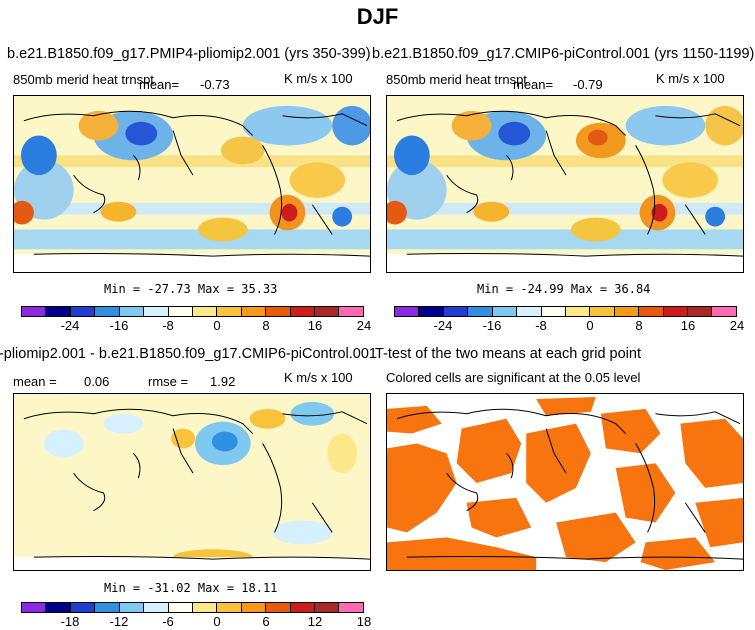 The width and height of the screenshot is (755, 630). Describe the element at coordinates (364, 621) in the screenshot. I see `colorbar-tick: 18` at that location.